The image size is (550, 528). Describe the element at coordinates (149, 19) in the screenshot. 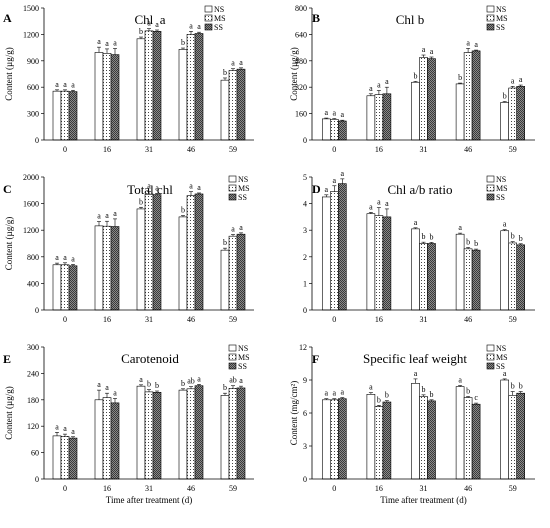

I see `panel-title: Chl a` at that location.